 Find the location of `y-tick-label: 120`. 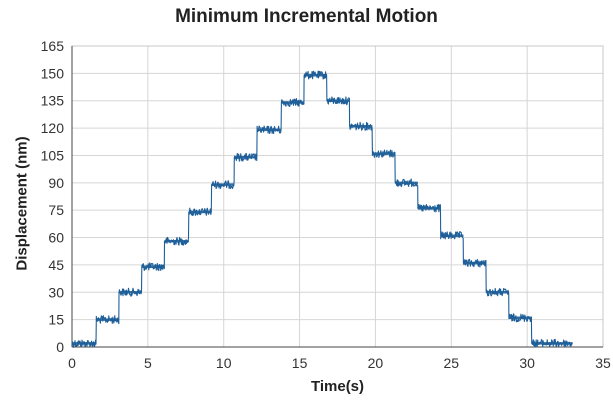

y-tick-label: 120 is located at coordinates (53, 128).